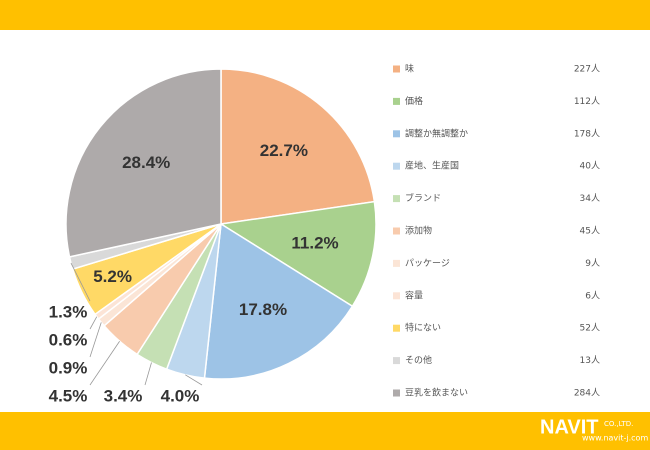  What do you see at coordinates (587, 393) in the screenshot?
I see `legend-count: 284人` at bounding box center [587, 393].